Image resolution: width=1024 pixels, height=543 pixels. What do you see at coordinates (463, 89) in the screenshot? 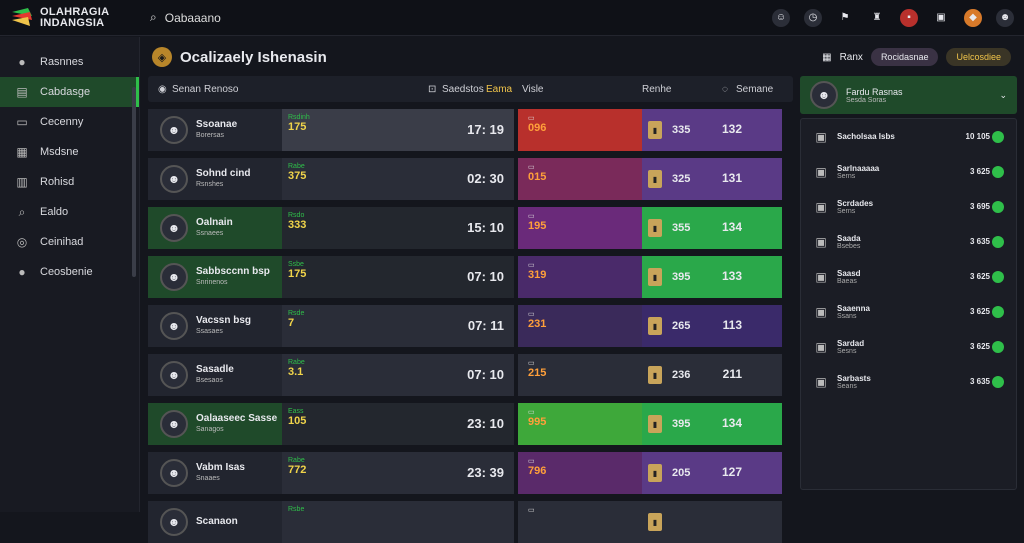
I see `col-header: Saedstos` at bounding box center [463, 89].